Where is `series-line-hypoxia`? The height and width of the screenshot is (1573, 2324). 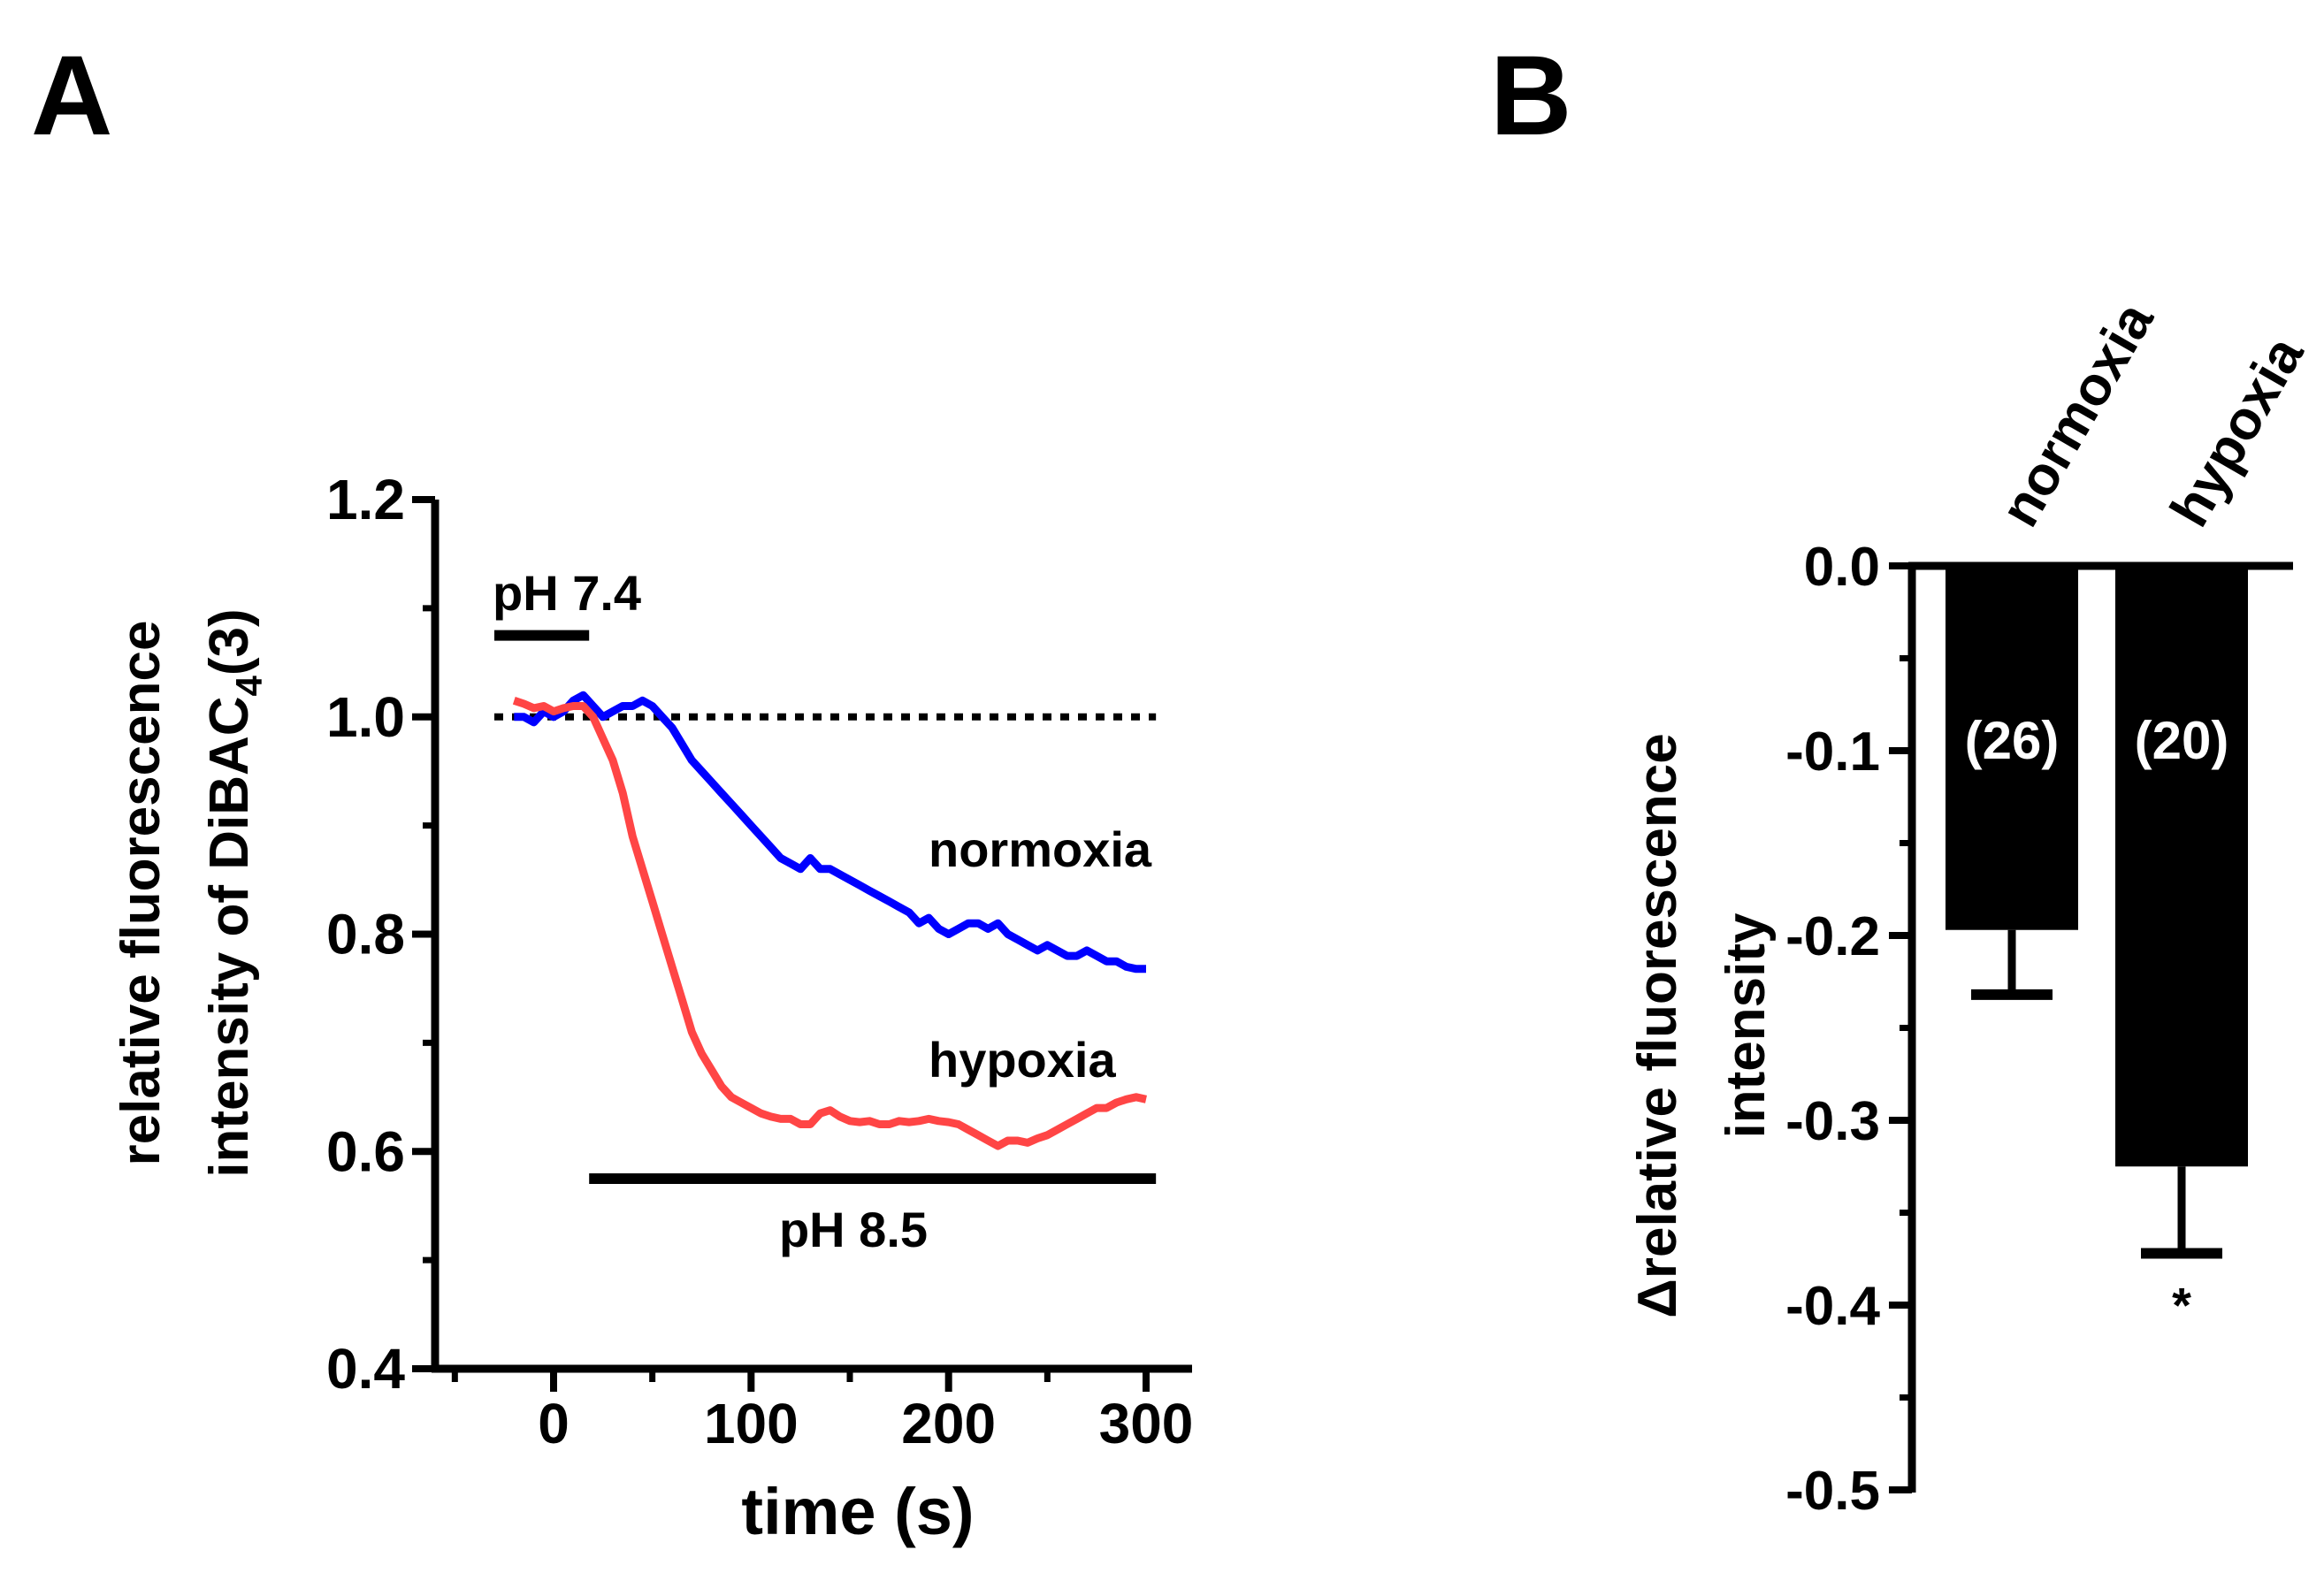 series-line-hypoxia is located at coordinates (829, 923).